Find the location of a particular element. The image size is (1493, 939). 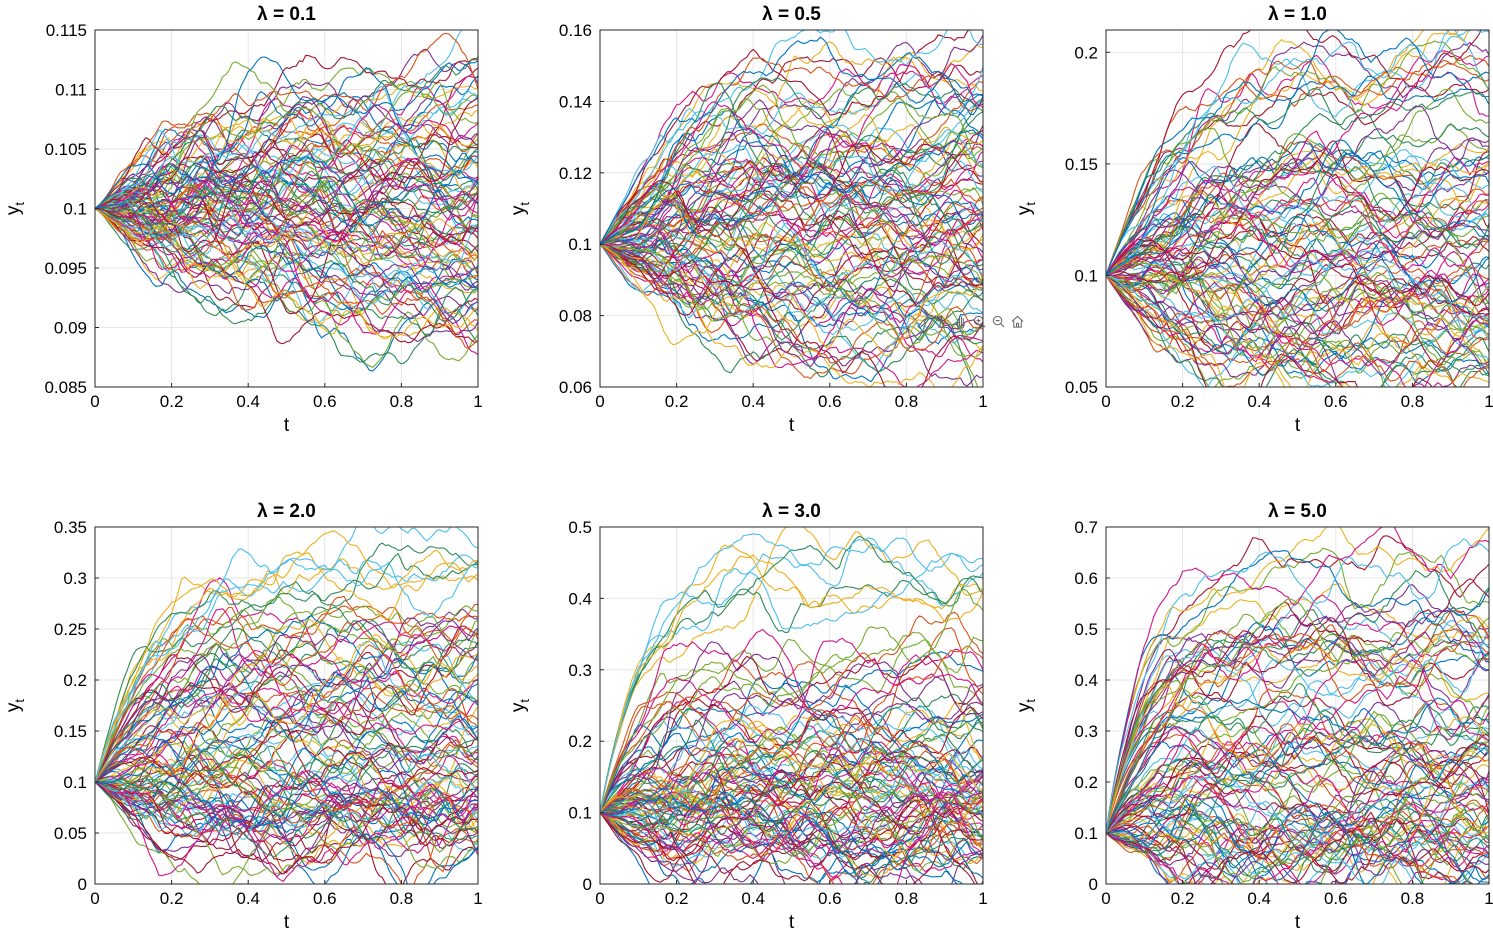

zoom-out-icon is located at coordinates (998, 321).